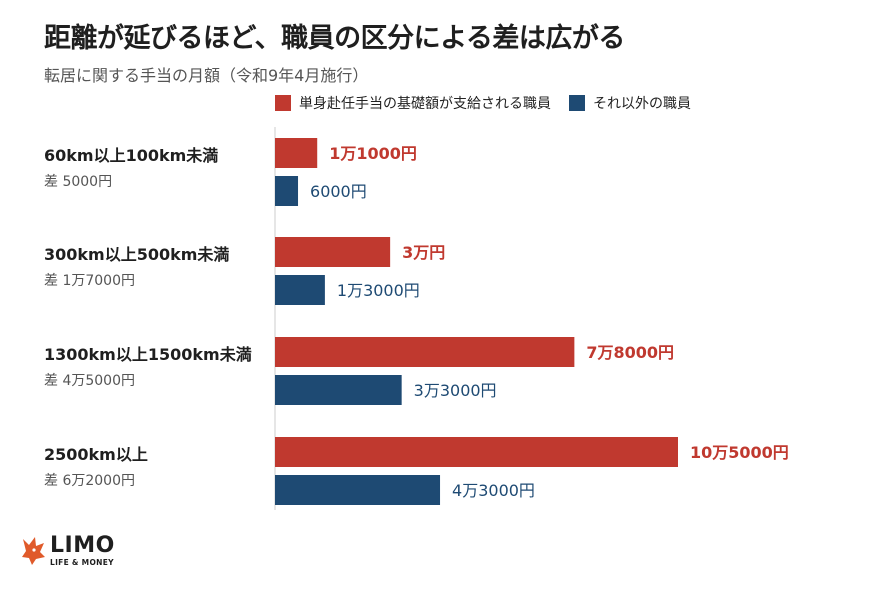 The image size is (870, 589). What do you see at coordinates (33, 551) in the screenshot?
I see `fox-logo-icon` at bounding box center [33, 551].